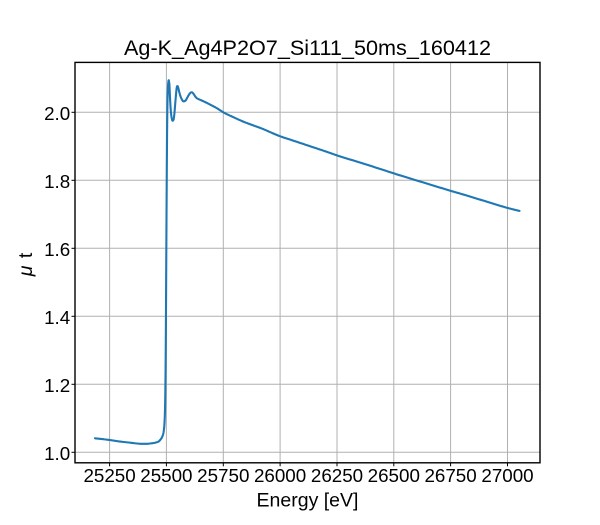  Describe the element at coordinates (507, 475) in the screenshot. I see `svg-text: 27000` at that location.